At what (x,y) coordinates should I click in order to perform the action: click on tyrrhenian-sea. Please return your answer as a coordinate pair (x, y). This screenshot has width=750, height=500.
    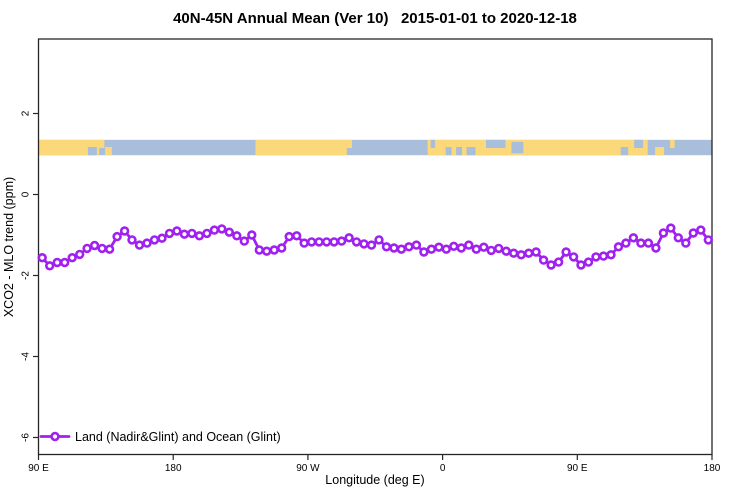
    Looking at the image, I should click on (459, 151).